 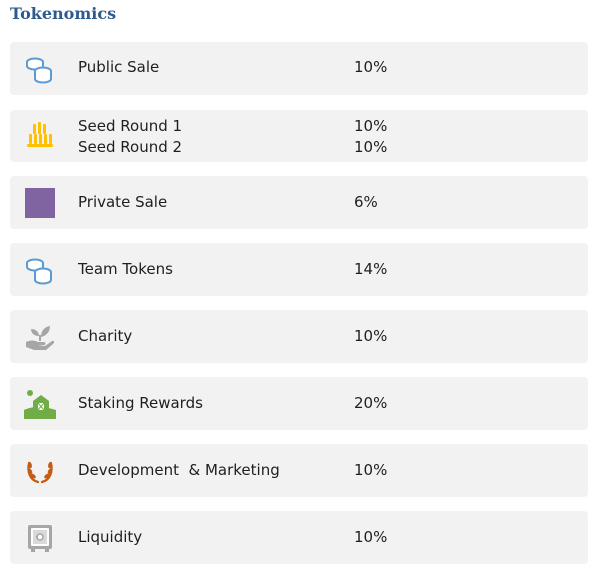 What do you see at coordinates (140, 403) in the screenshot?
I see `row-label: Staking Rewards` at bounding box center [140, 403].